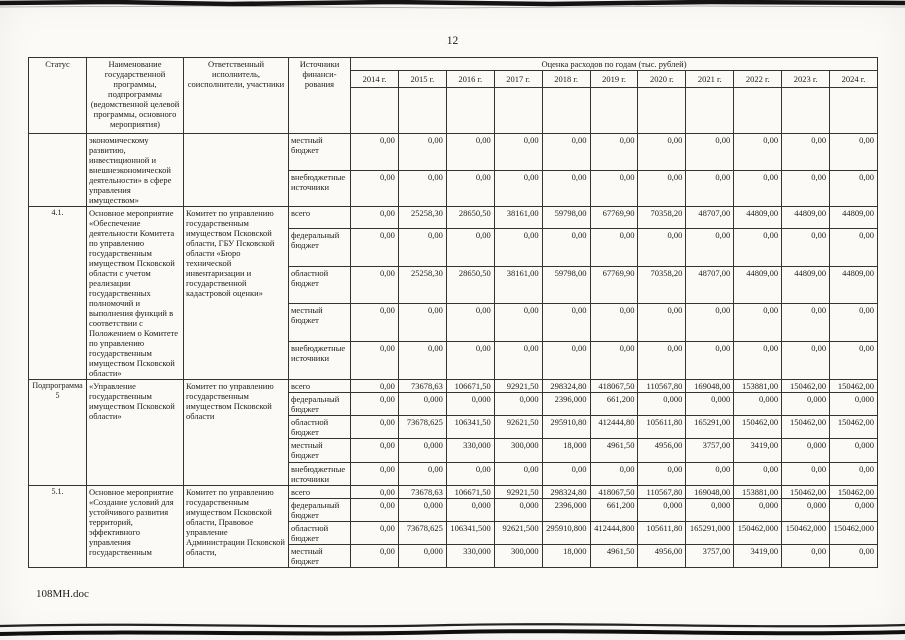 Image resolution: width=905 pixels, height=640 pixels. Describe the element at coordinates (422, 427) in the screenshot. I see `cell-value: 73678,625` at that location.